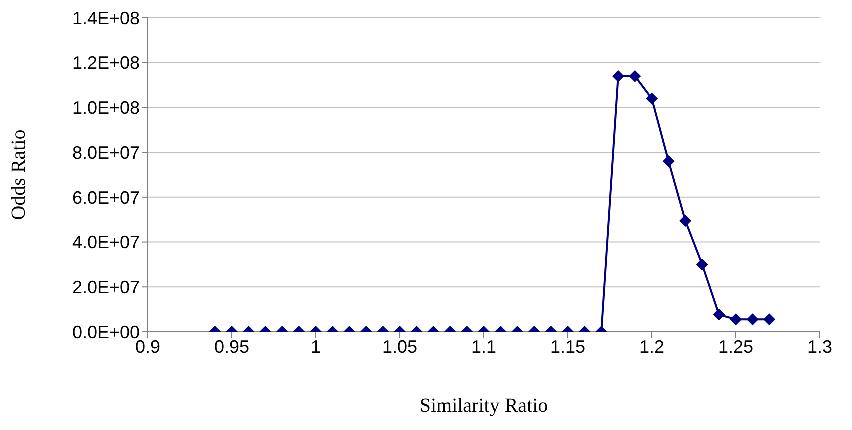 This screenshot has width=852, height=430. I want to click on y-tick-label: 2.0E+07, so click(106, 288).